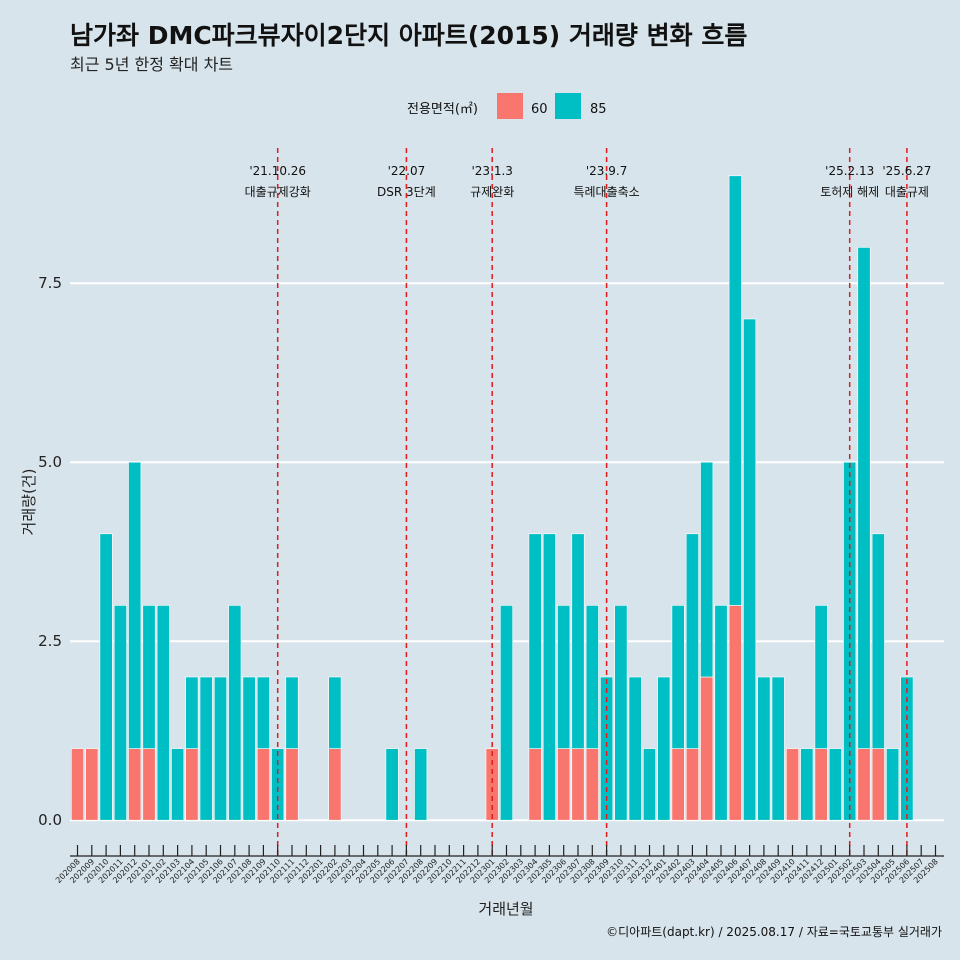 The height and width of the screenshot is (960, 960). Describe the element at coordinates (406, 192) in the screenshot. I see `event-label: DSR 3단계` at that location.